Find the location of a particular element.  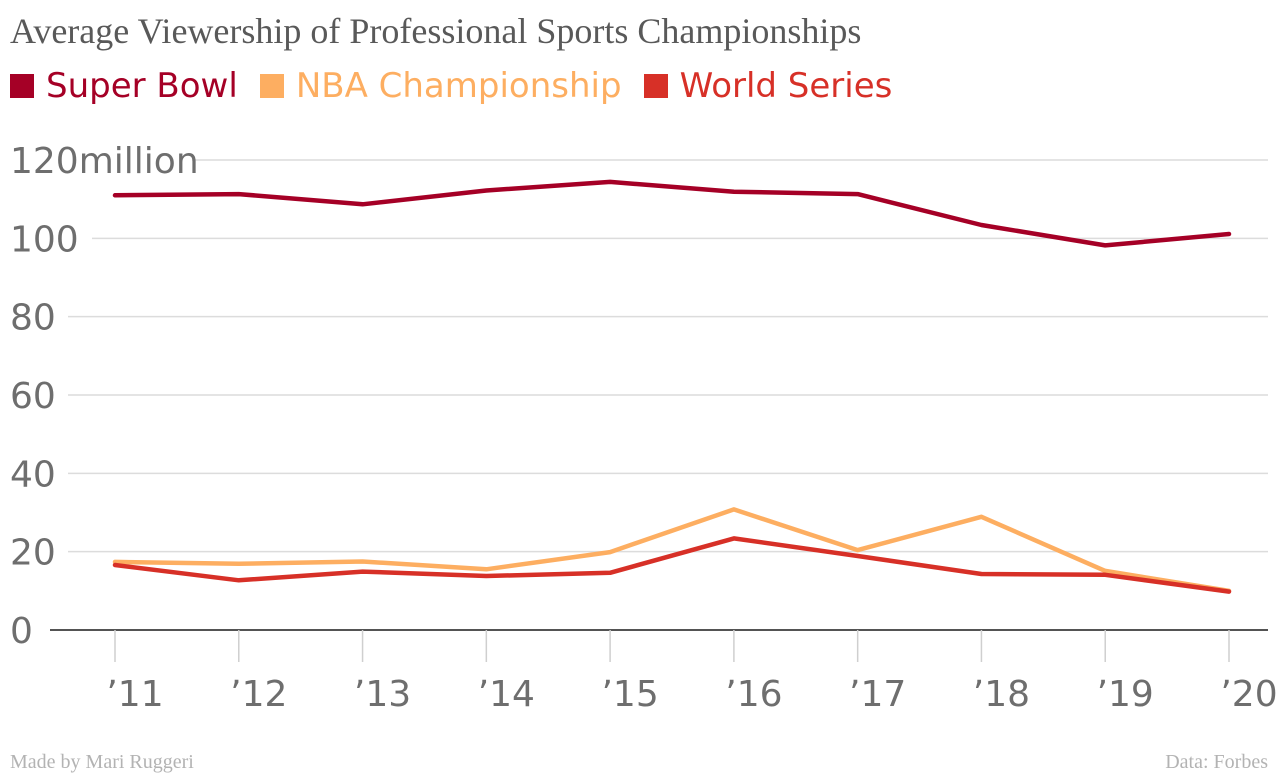

source-text: Data: Forbes is located at coordinates (1216, 762).